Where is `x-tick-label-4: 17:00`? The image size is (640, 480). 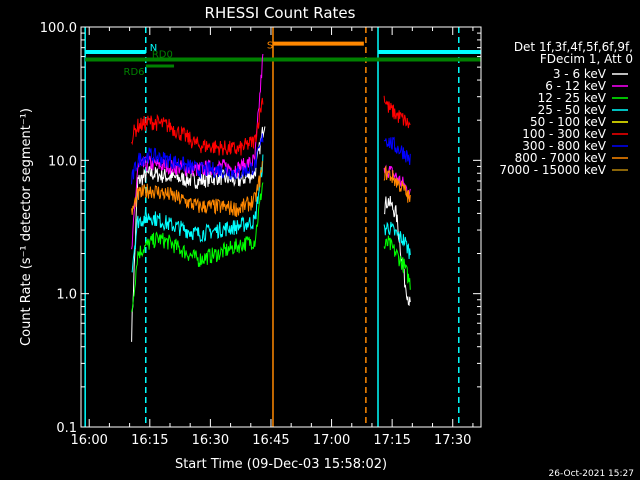
x-tick-label-4: 17:00 is located at coordinates (331, 440).